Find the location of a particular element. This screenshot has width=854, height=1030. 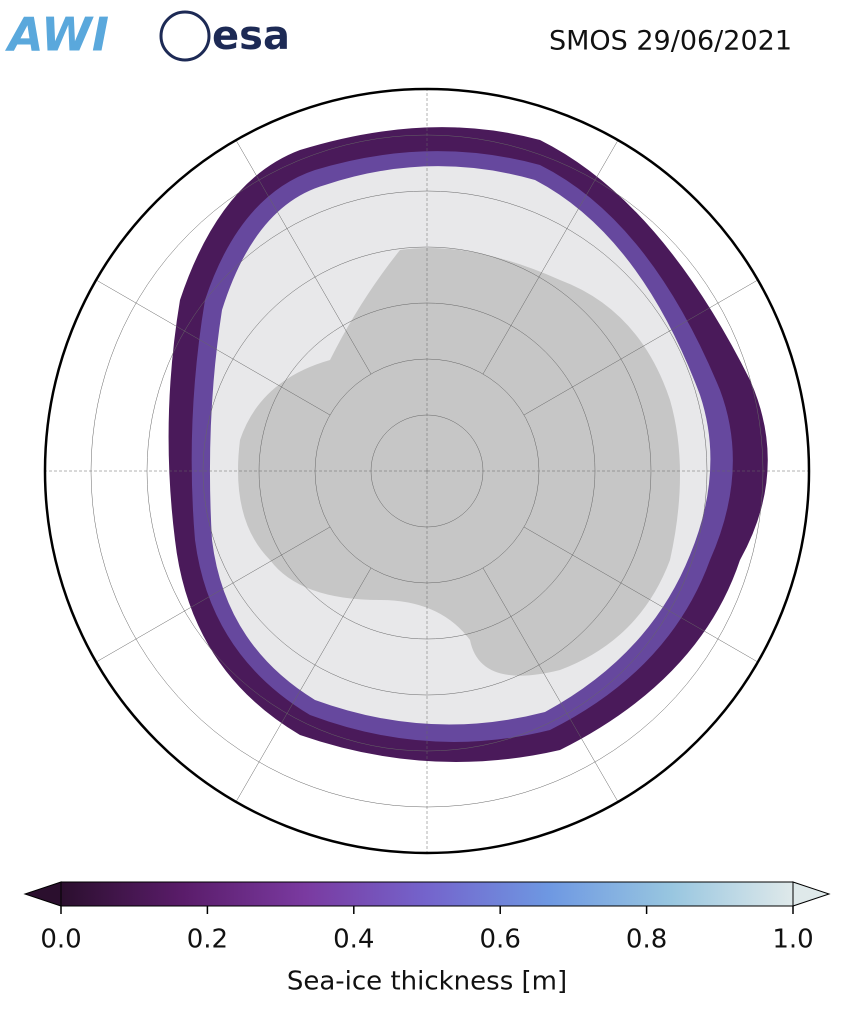

tick-label: 0.8 is located at coordinates (646, 940).